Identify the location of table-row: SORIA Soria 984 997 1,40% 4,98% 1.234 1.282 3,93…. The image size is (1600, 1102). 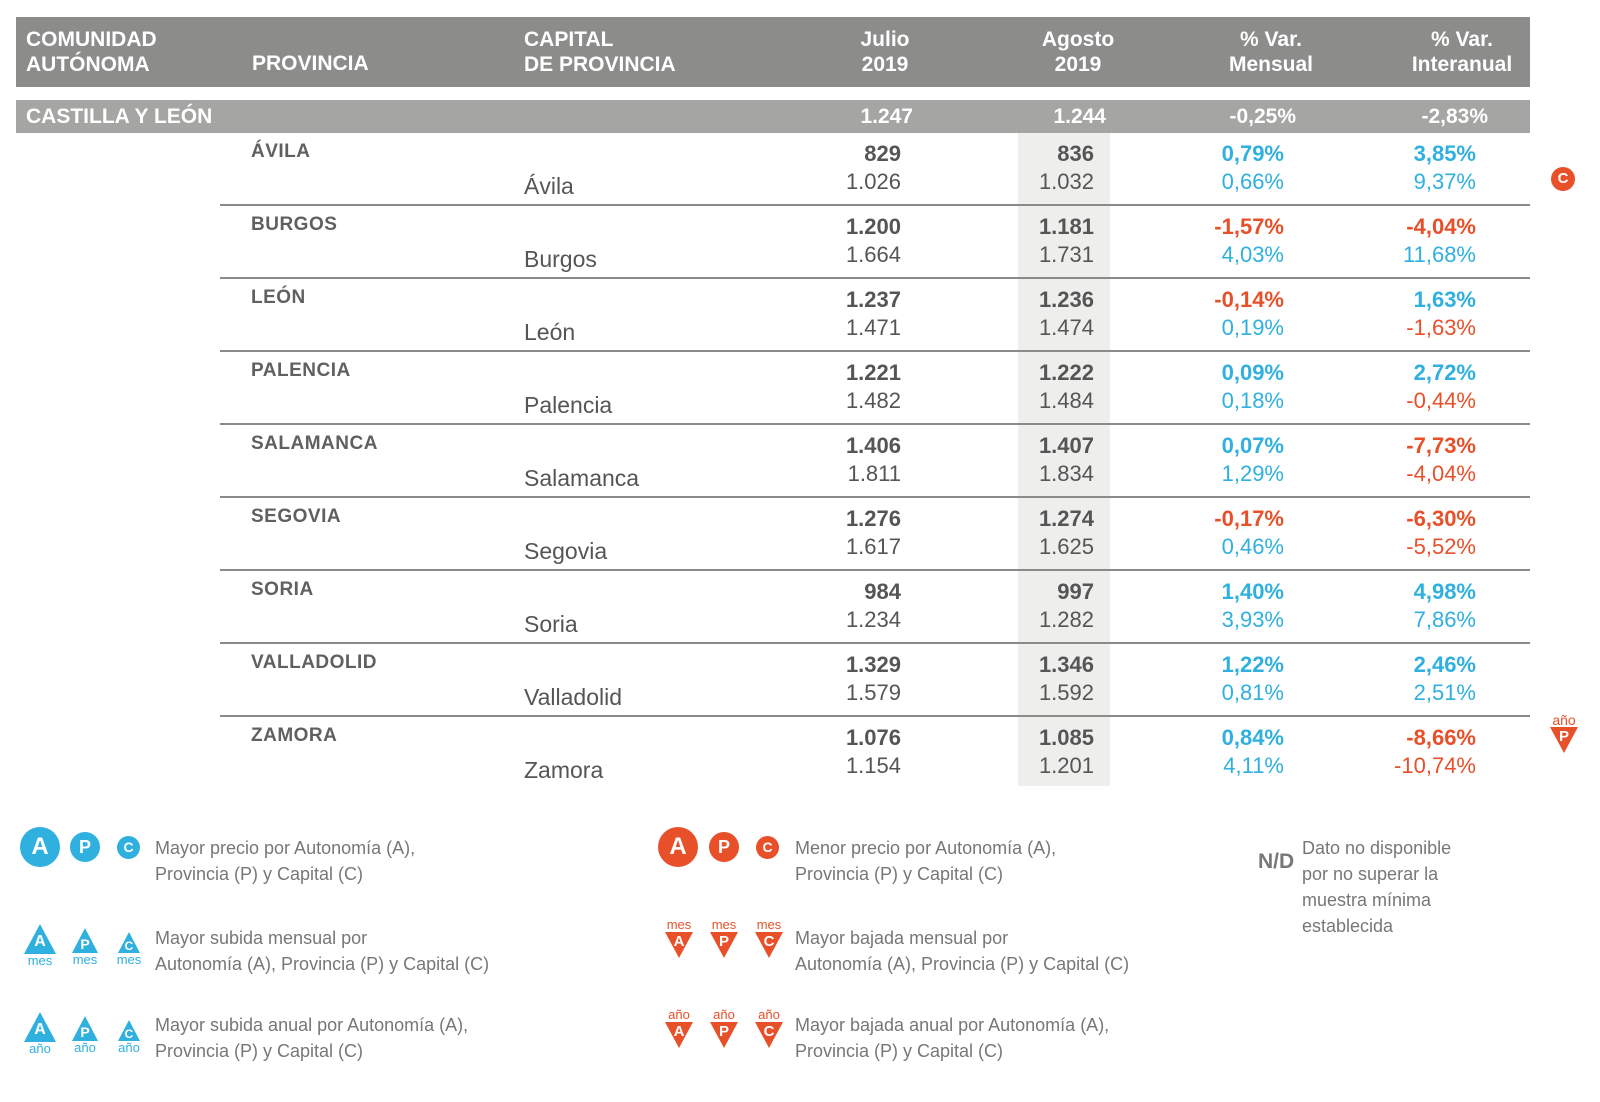
(875, 607).